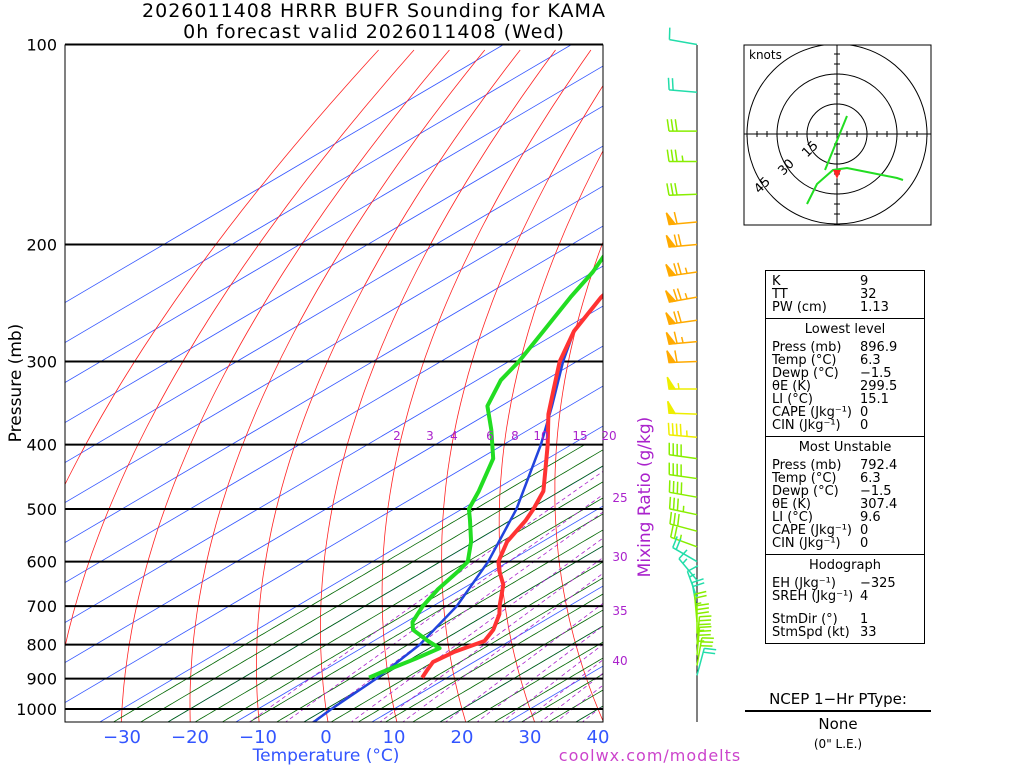 The height and width of the screenshot is (768, 1024). I want to click on mixing-ratio-axis-label: Mixing Ratio (g/kg), so click(645, 497).